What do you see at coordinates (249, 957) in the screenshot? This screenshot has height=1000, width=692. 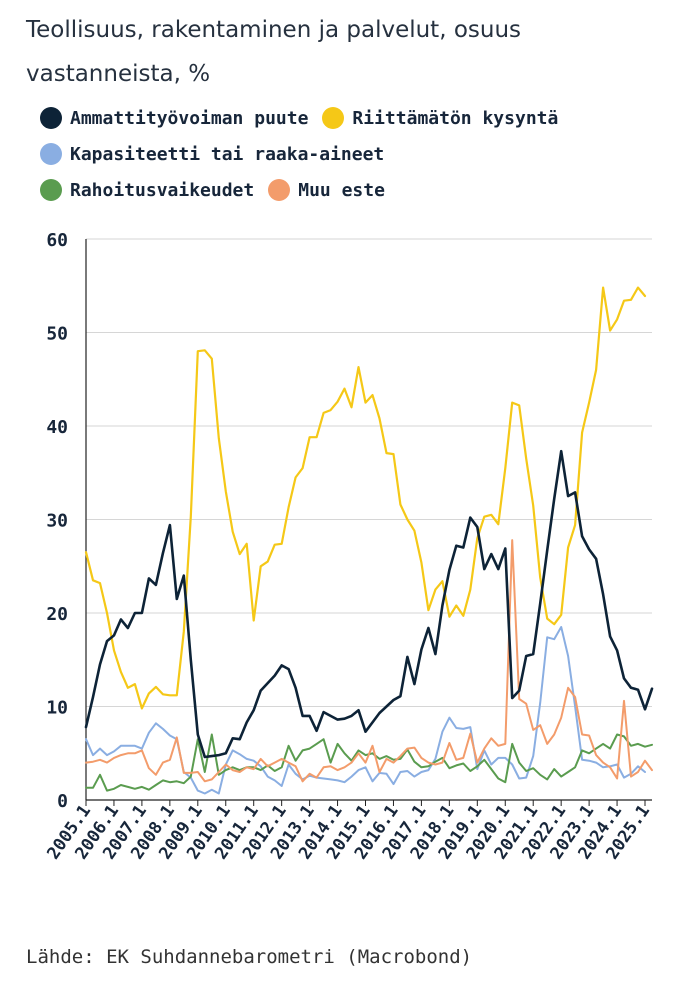 I see `source-note: Lähde: EK Suhdannebarometri (Macrobond)` at bounding box center [249, 957].